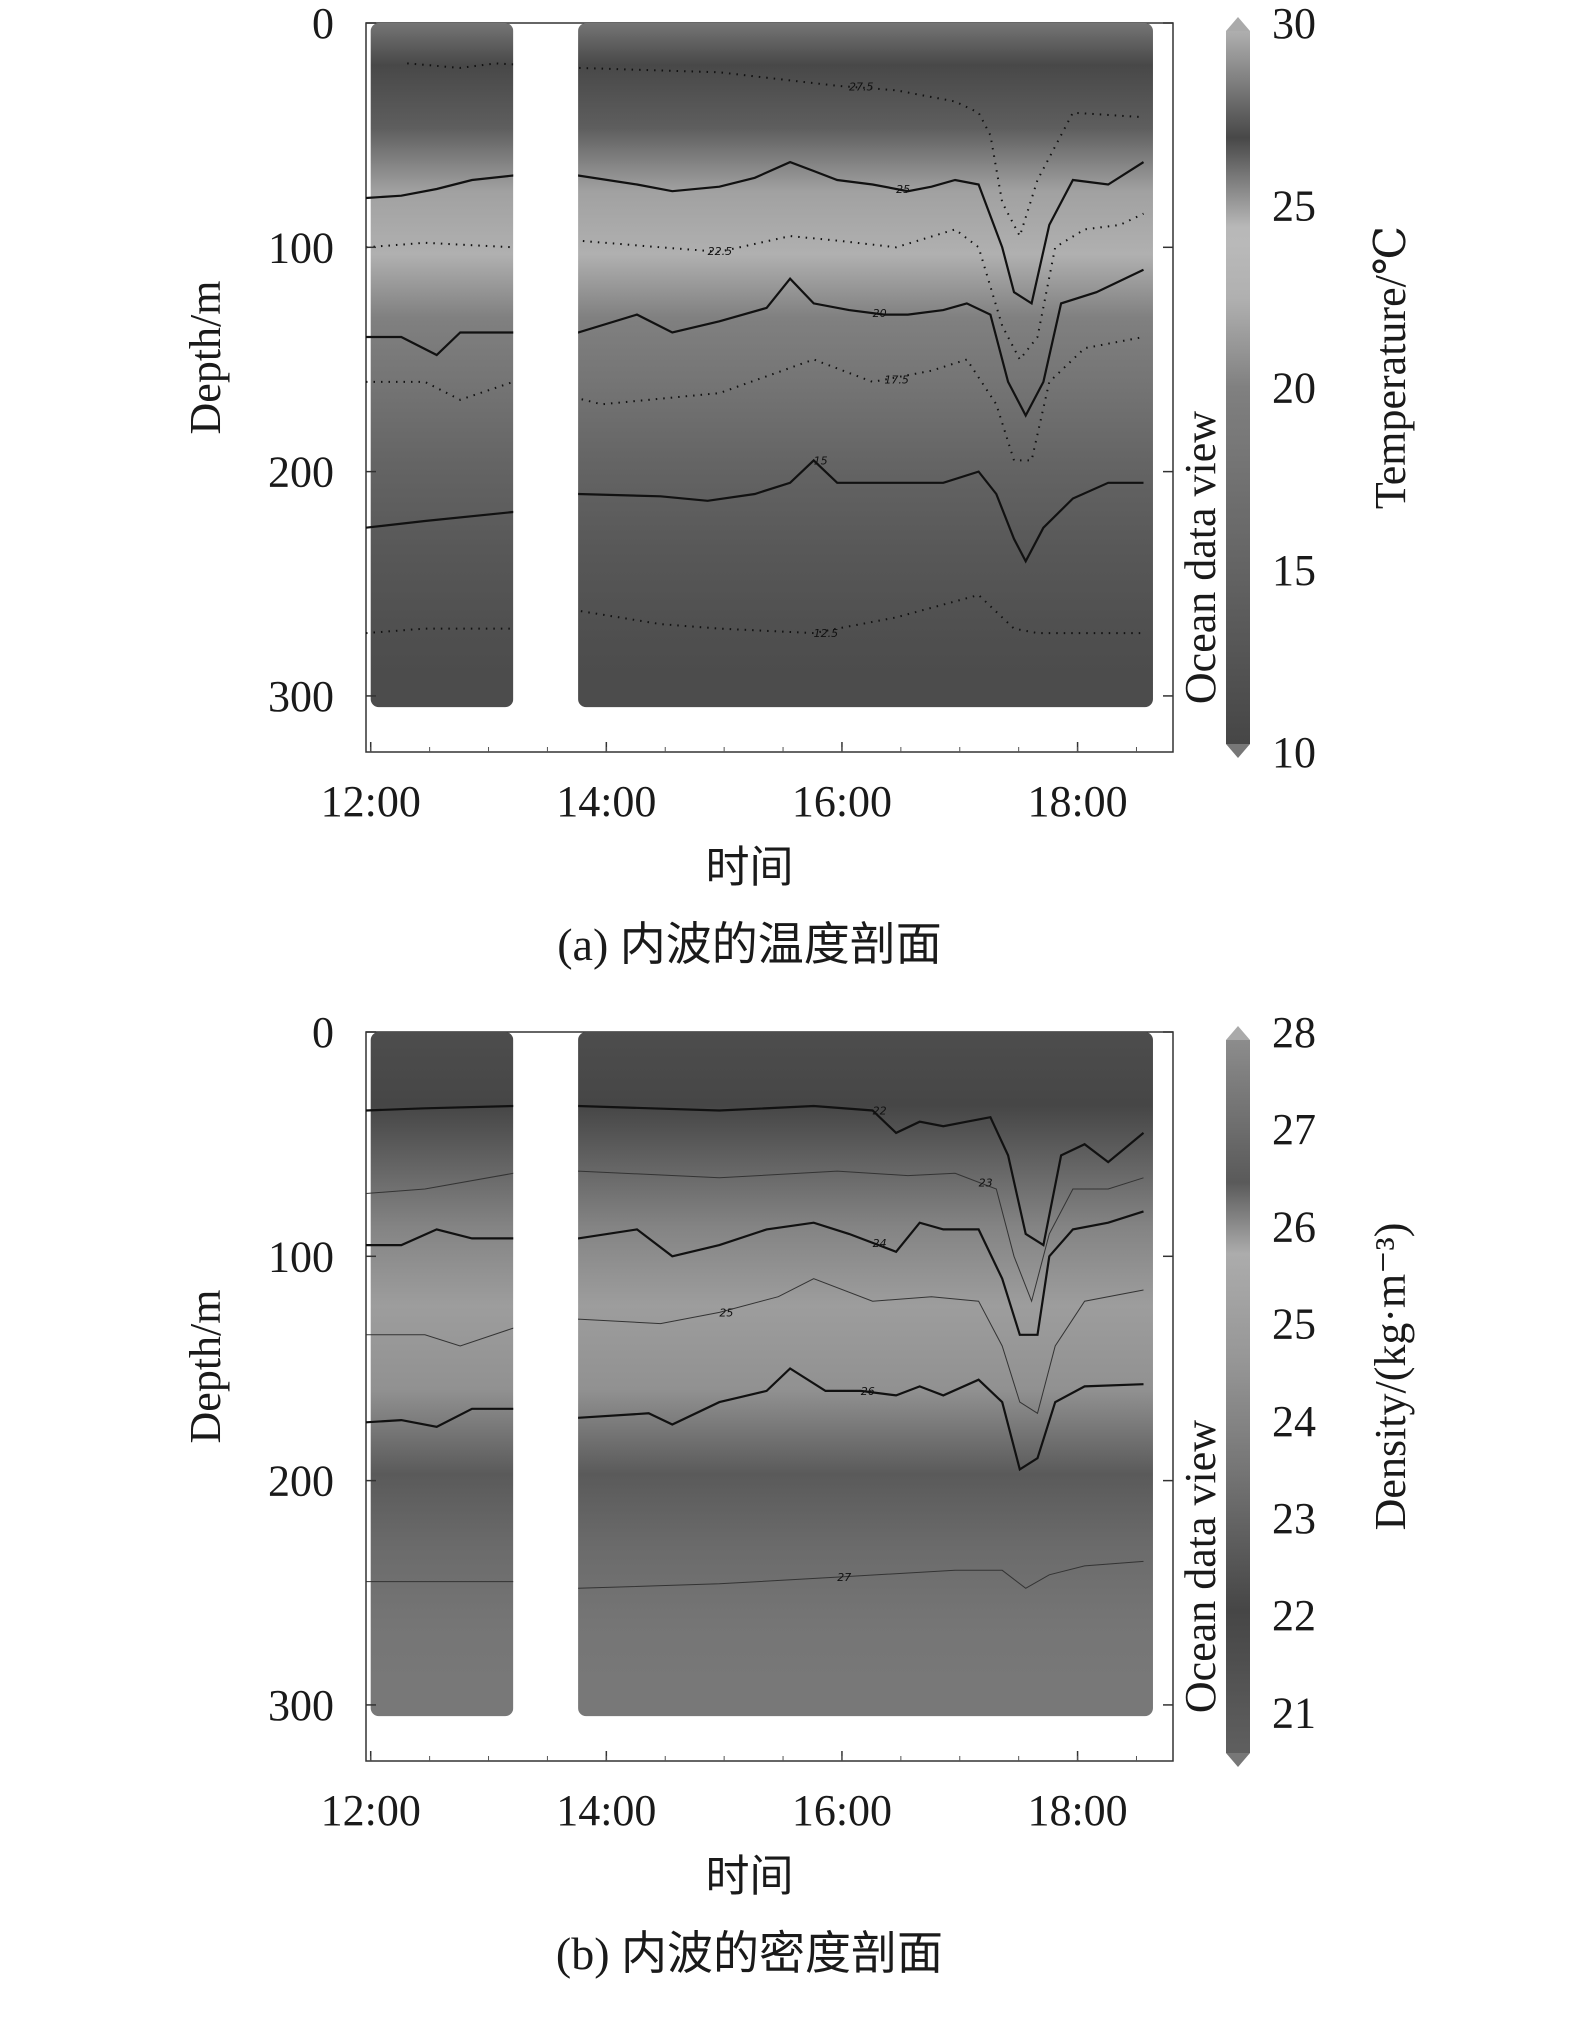  I want to click on colorbar-tick-label: 15, so click(1294, 570).